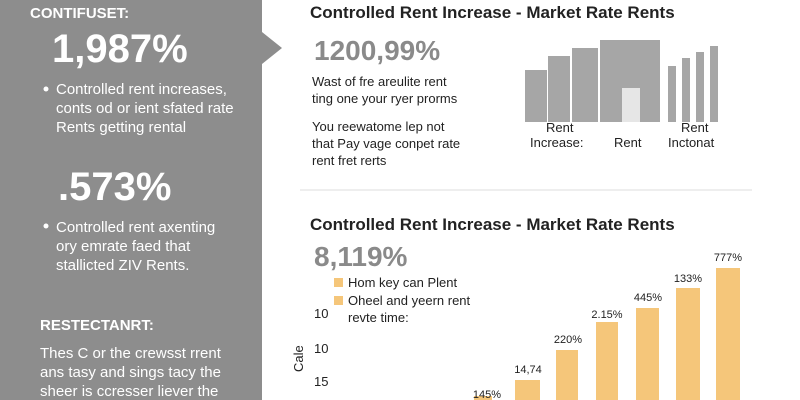 Image resolution: width=800 pixels, height=400 pixels. Describe the element at coordinates (79, 13) in the screenshot. I see `sidebar-heading: CONTIFUSET:` at that location.